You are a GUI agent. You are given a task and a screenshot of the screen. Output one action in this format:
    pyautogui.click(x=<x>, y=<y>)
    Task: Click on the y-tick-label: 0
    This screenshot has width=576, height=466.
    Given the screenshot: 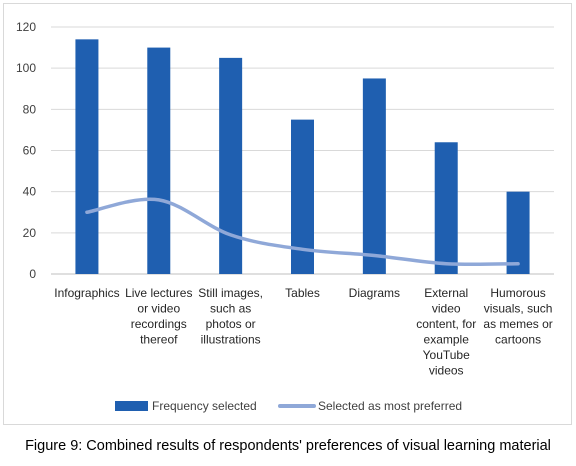 What is the action you would take?
    pyautogui.click(x=32, y=274)
    